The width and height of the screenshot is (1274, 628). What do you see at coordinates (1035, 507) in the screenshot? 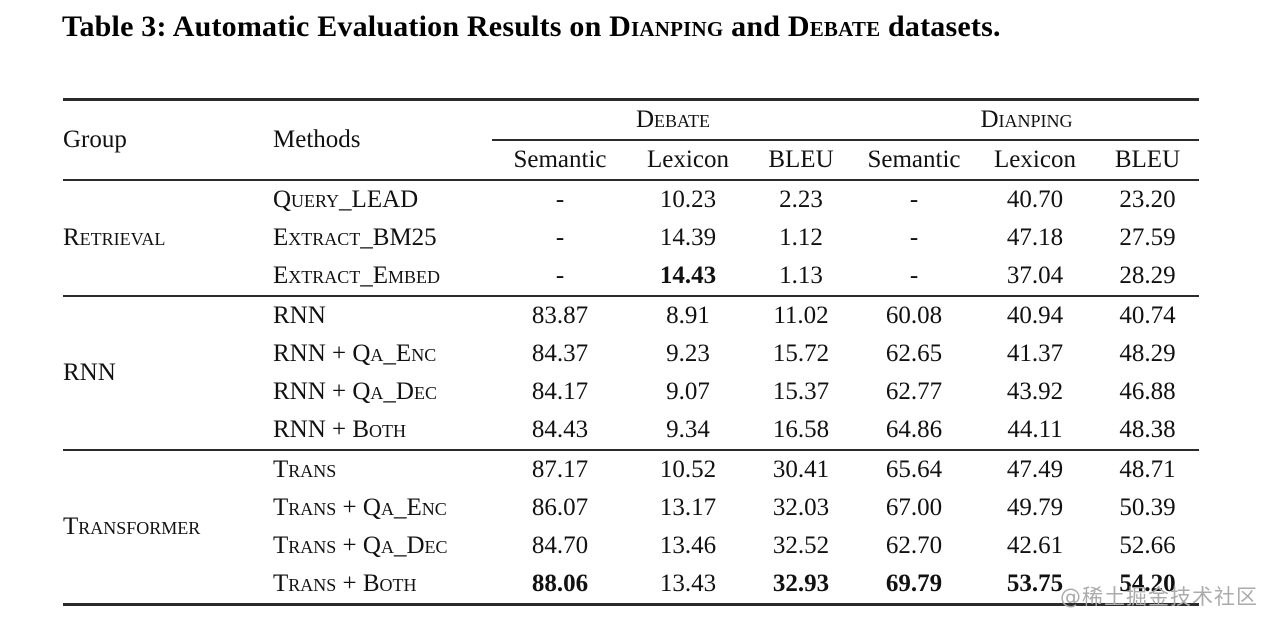
I see `value-cell: 49.79` at bounding box center [1035, 507].